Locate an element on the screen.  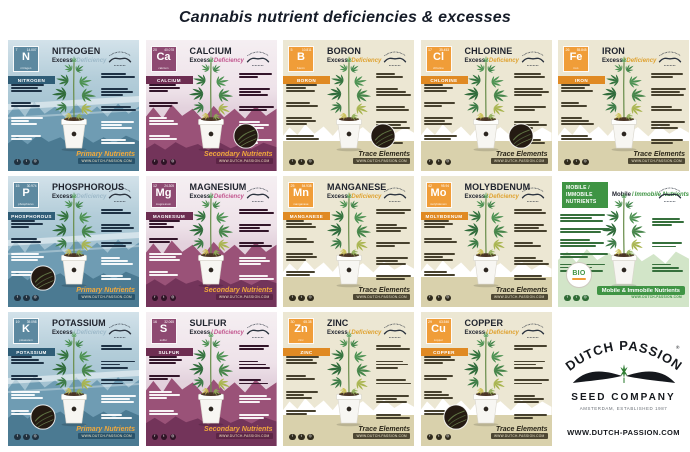
element-symbol: Mo is located at coordinates (438, 192).